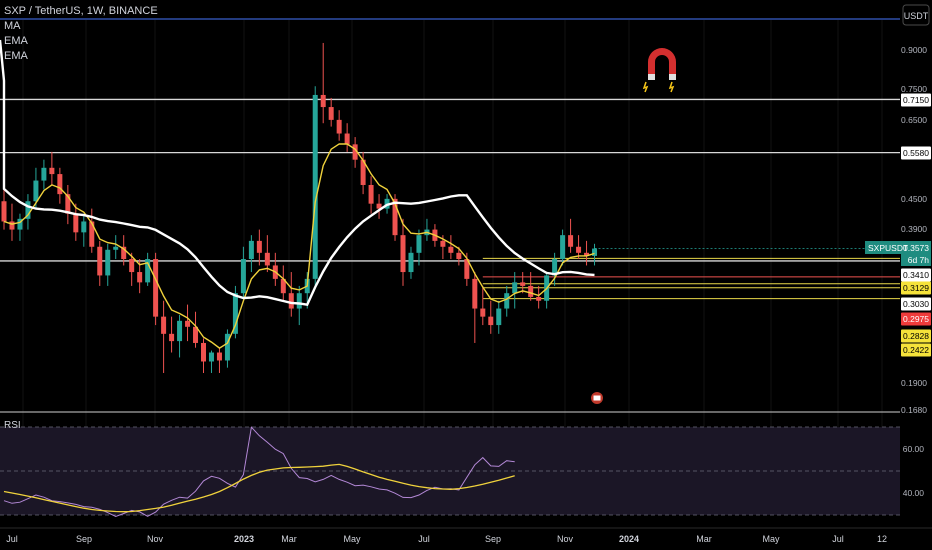 This screenshot has height=550, width=932. What do you see at coordinates (662, 61) in the screenshot?
I see `magnet-body` at bounding box center [662, 61].